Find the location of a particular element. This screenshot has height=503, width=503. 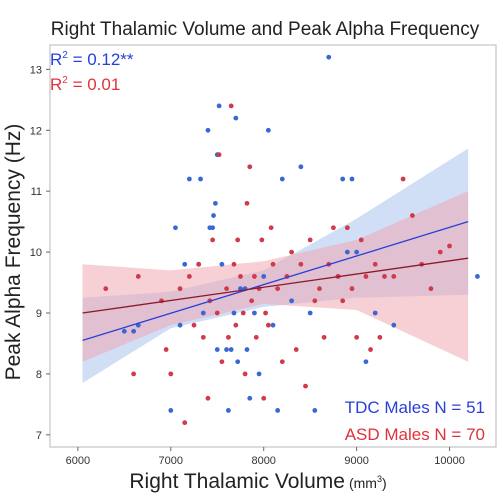

y-axis-label: Peak Alpha Frequency (Hz) is located at coordinates (13, 252).